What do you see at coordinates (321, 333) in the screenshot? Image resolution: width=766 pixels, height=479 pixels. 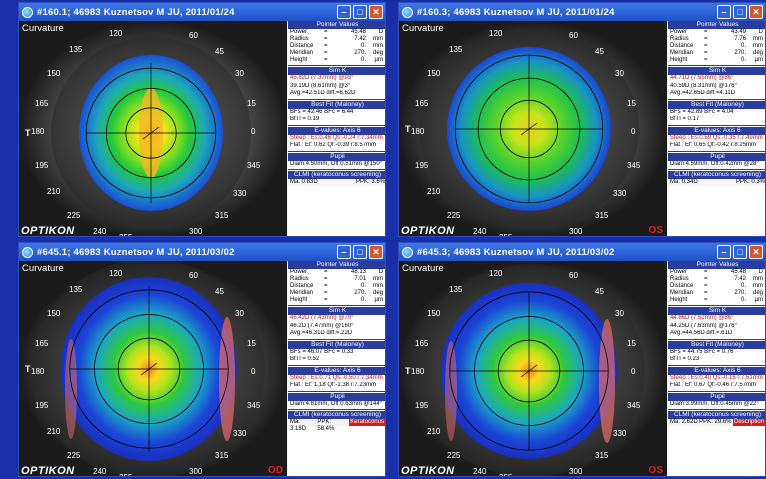 I see `simk-average: Avg.=46.31D diff.=.22D` at bounding box center [321, 333].